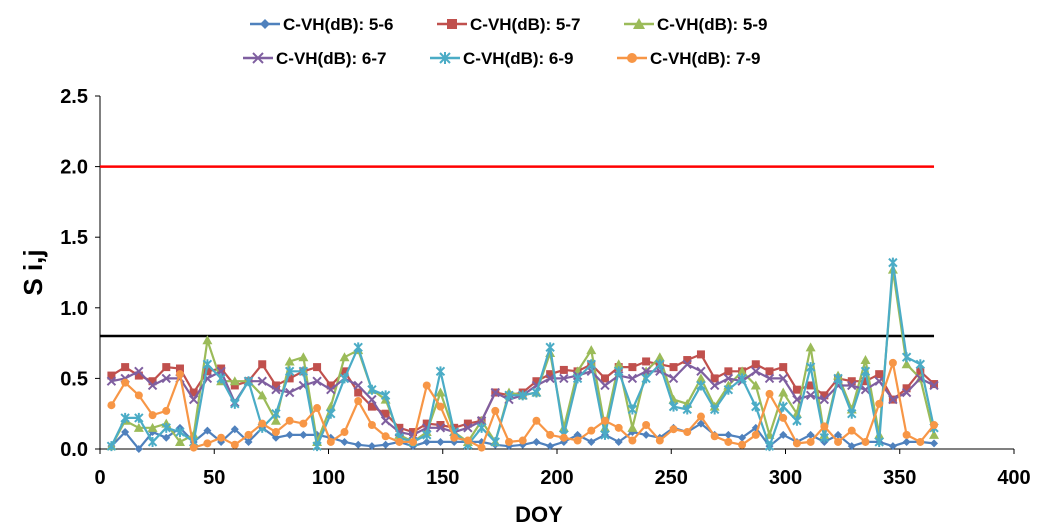  I want to click on y-tick-label: 1.5, so click(74, 238).